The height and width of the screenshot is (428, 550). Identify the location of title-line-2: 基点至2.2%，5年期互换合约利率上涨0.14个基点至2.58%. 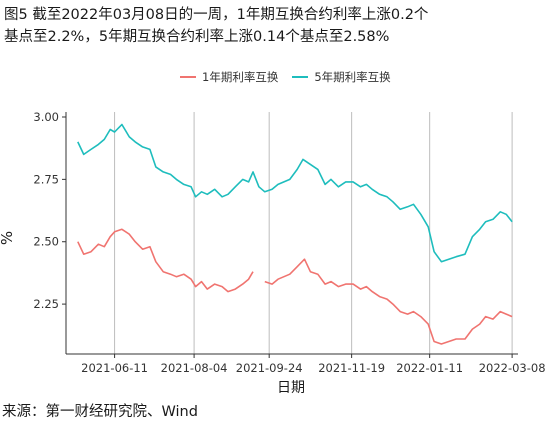
(197, 37).